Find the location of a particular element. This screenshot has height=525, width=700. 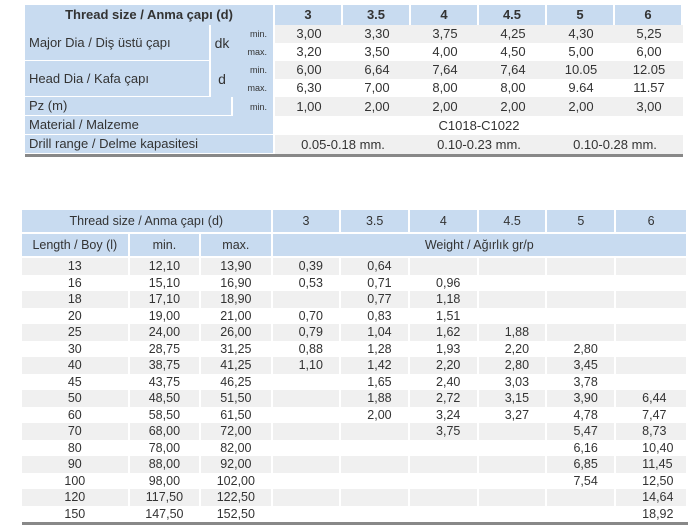

weight-cell: 0,79 is located at coordinates (307, 332).